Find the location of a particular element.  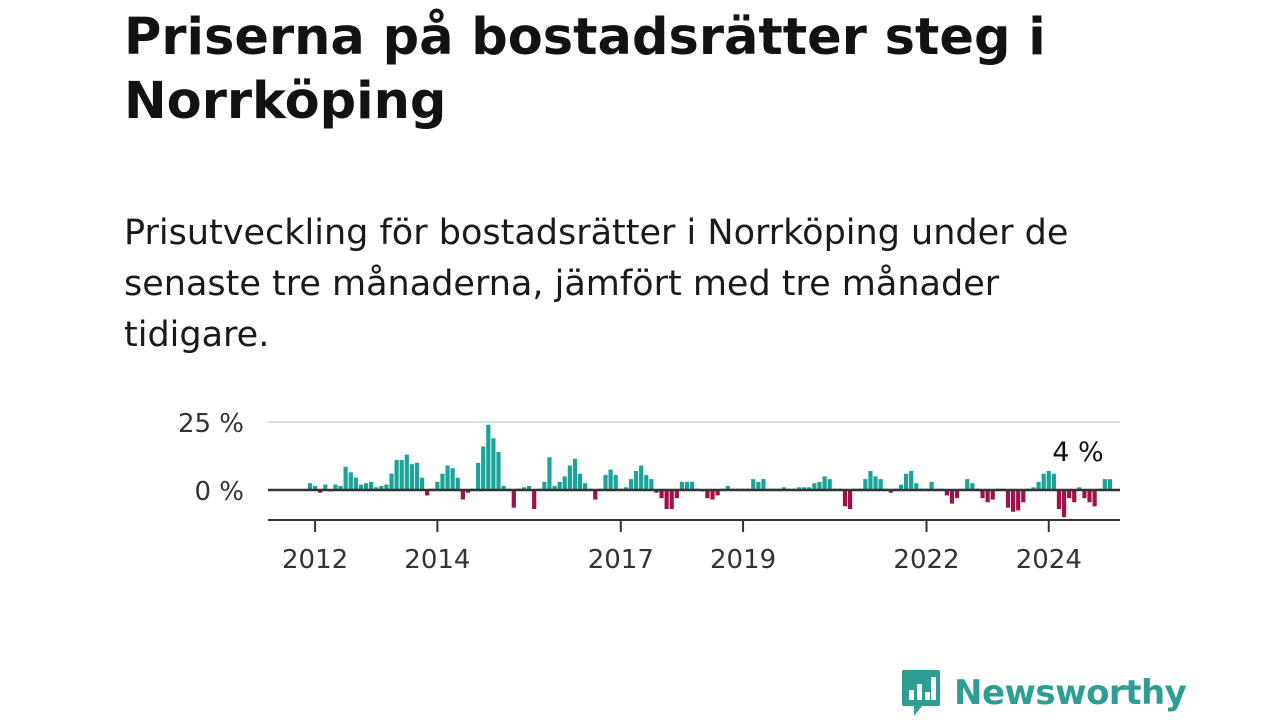

x-tick-label: 2012 is located at coordinates (315, 560).